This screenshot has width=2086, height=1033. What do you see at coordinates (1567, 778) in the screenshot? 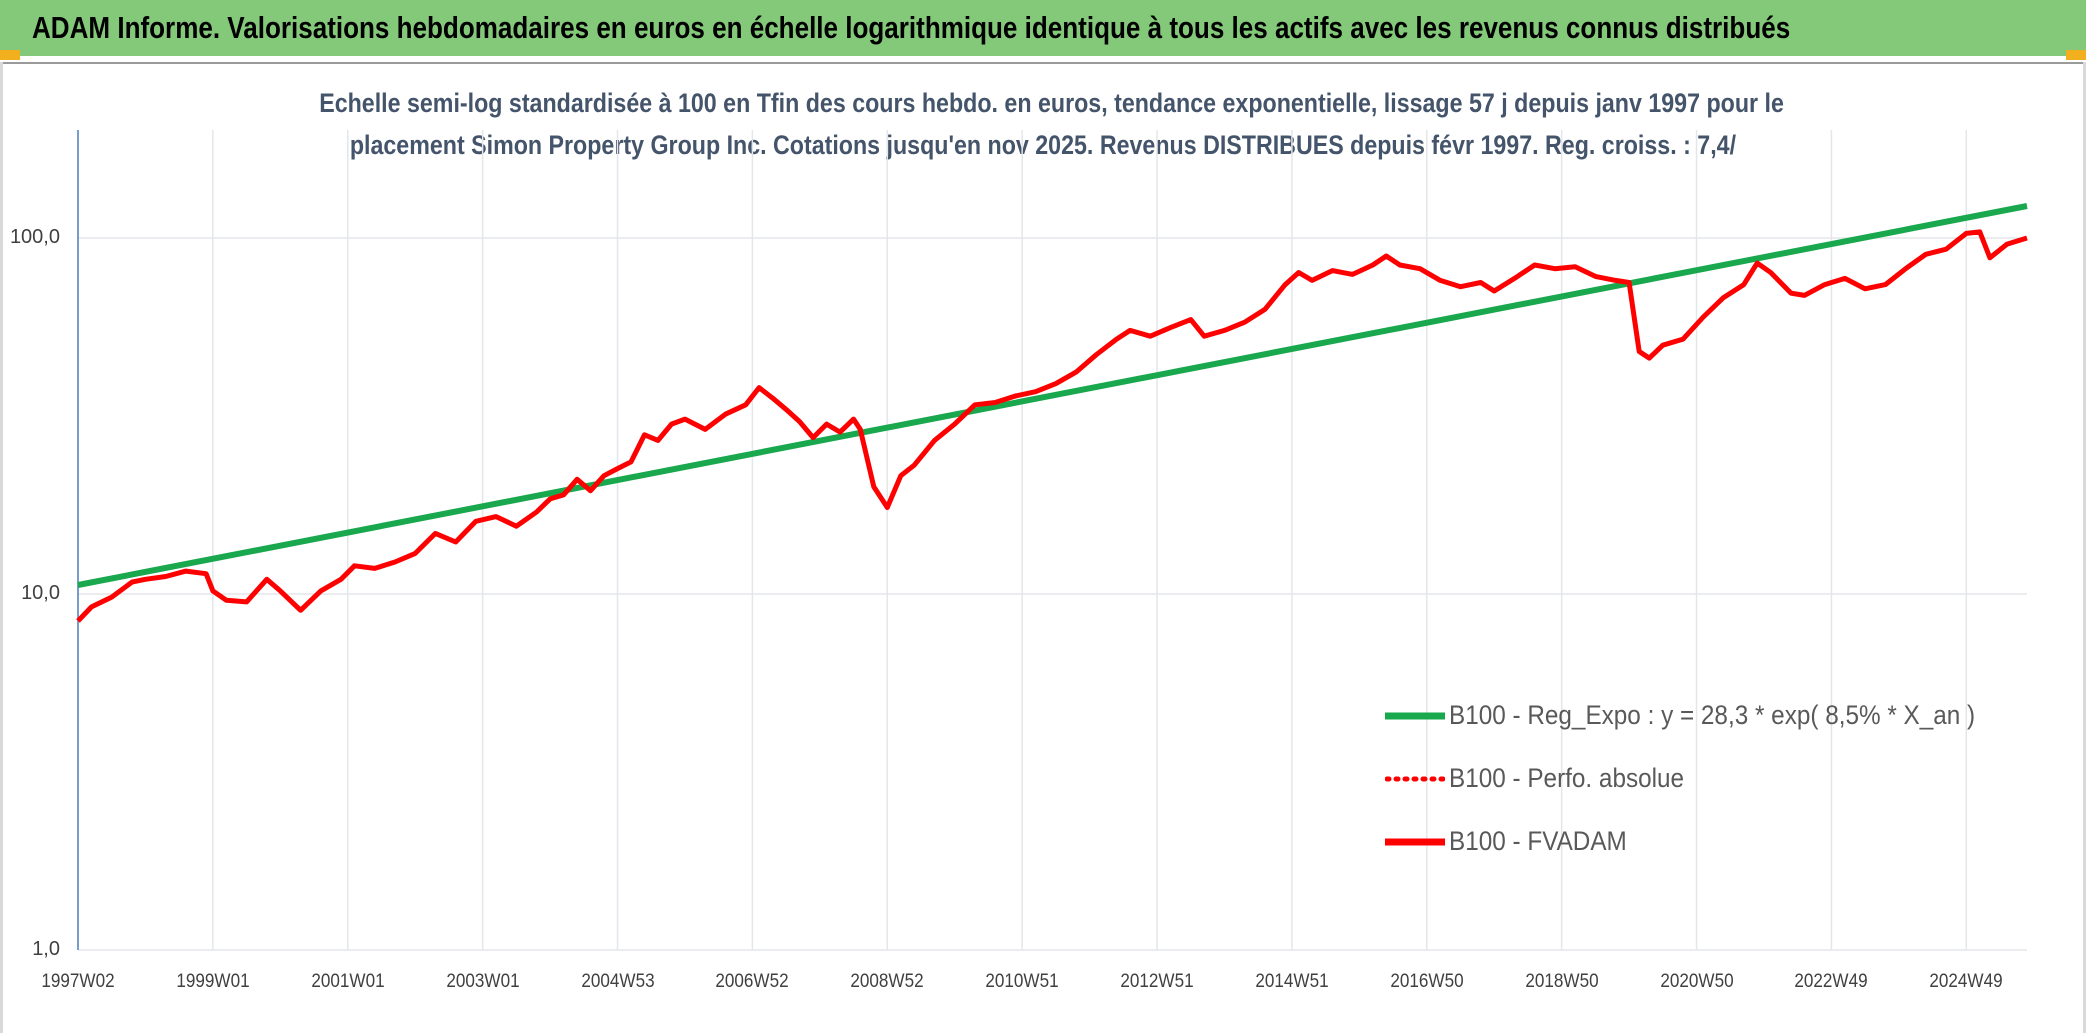
I see `legend-label-perfo-absolue: B100 - Perfo. absolue` at bounding box center [1567, 778].